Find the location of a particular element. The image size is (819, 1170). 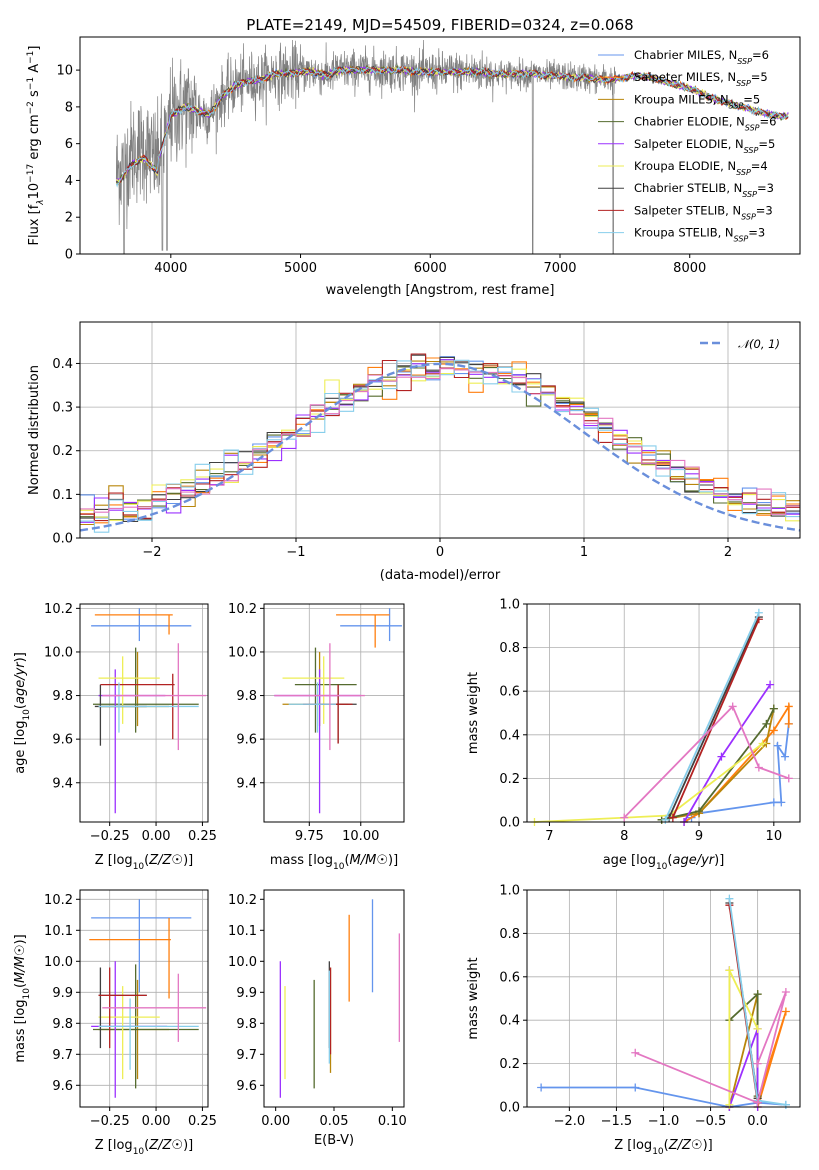

y-tick-label: 10.1 is located at coordinates (242, 931).